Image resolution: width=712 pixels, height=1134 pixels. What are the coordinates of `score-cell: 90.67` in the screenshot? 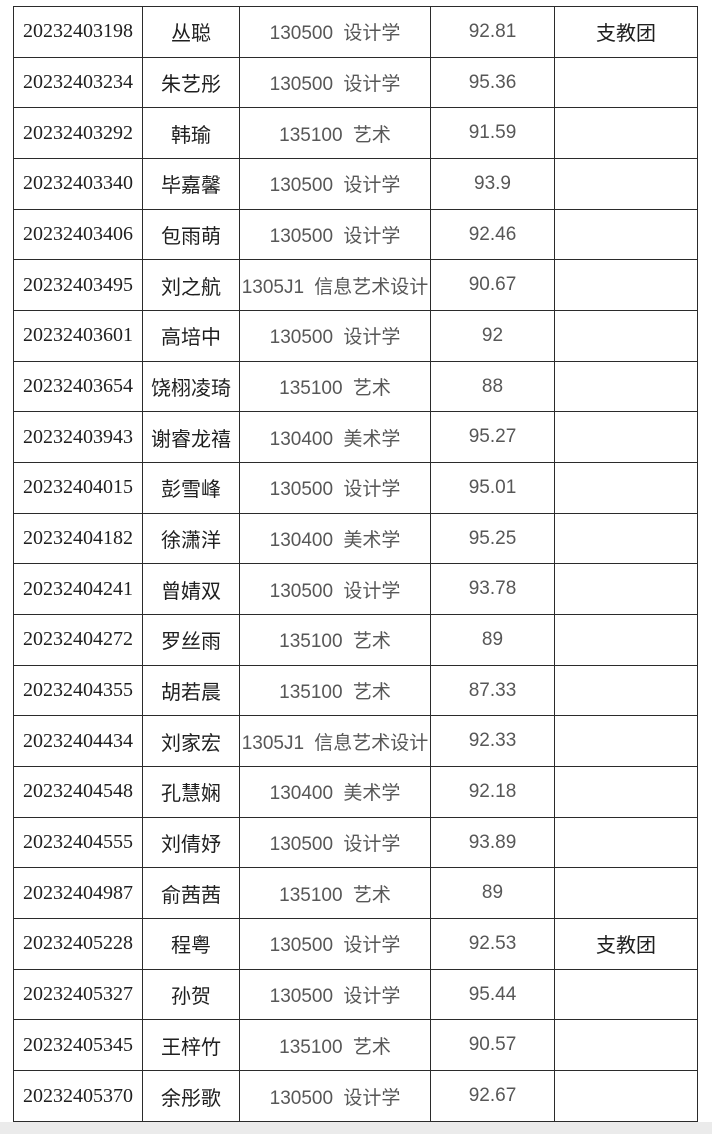 It's located at (492, 285).